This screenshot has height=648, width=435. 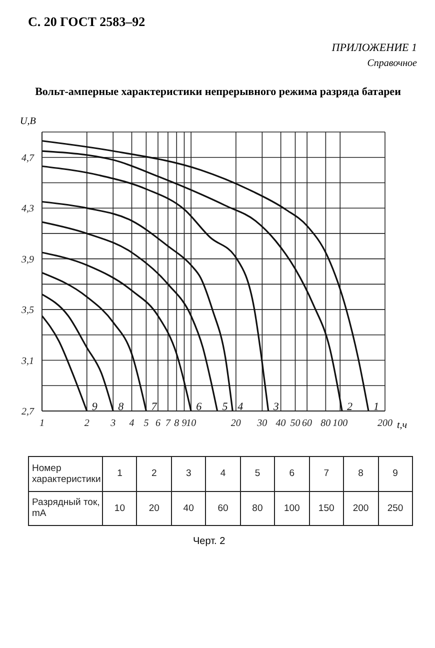 I want to click on text: Номер характеристики, so click(x=65, y=473).